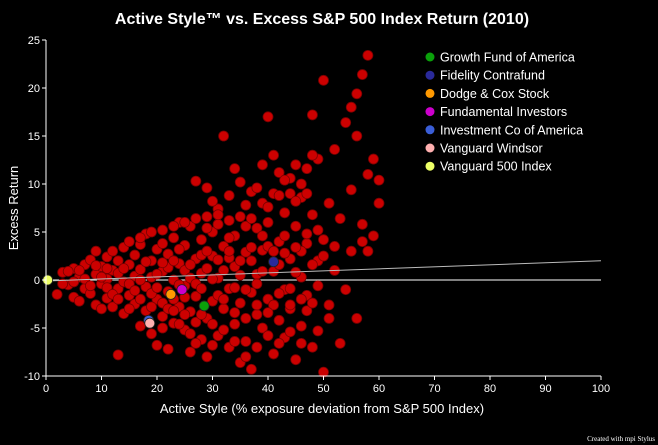 The width and height of the screenshot is (658, 445). I want to click on legend-label: Investment Co of America, so click(511, 130).